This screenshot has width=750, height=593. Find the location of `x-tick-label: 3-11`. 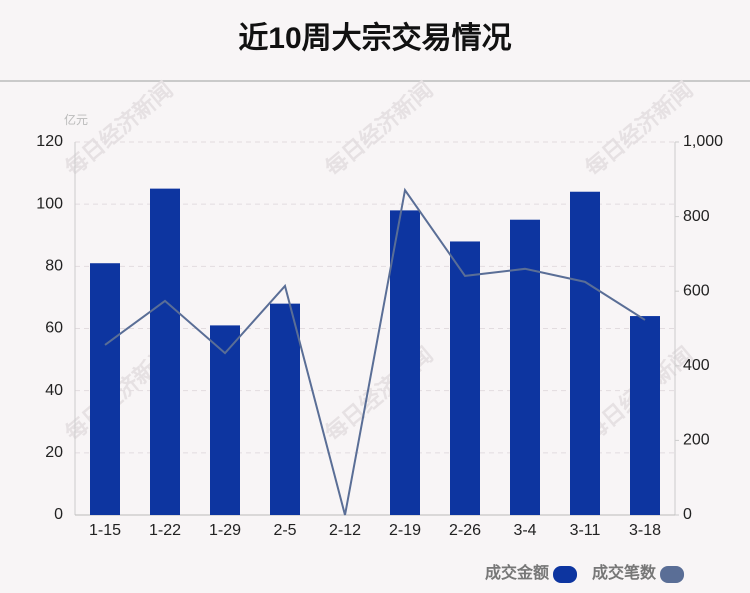

x-tick-label: 3-11 is located at coordinates (585, 530).